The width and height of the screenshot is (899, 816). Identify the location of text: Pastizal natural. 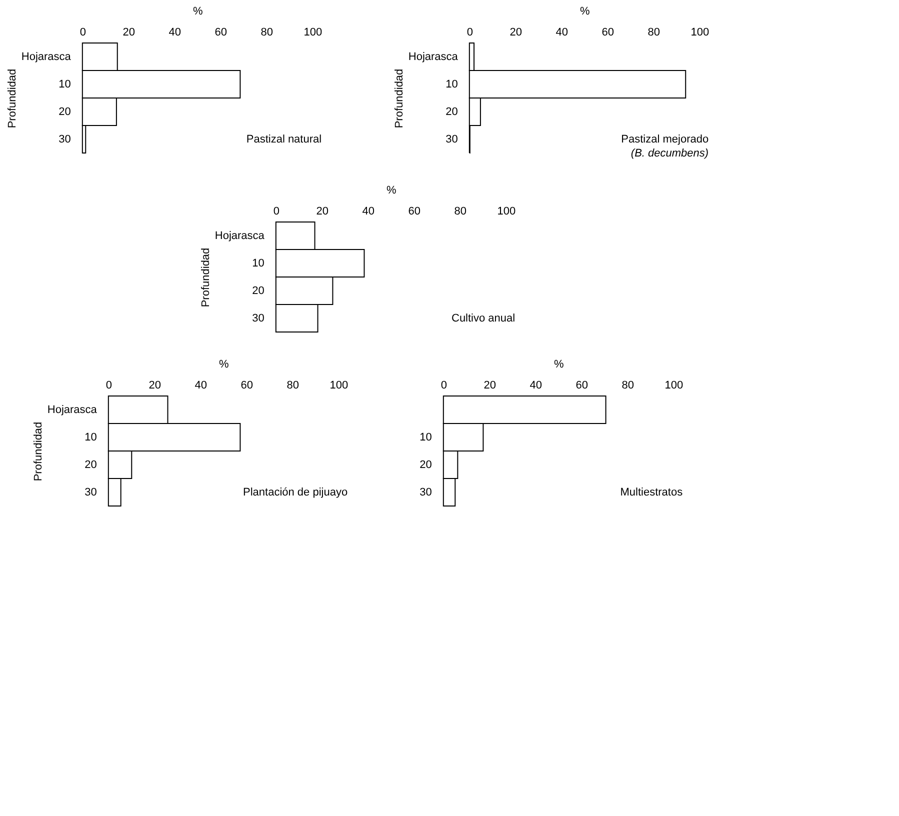
(284, 140).